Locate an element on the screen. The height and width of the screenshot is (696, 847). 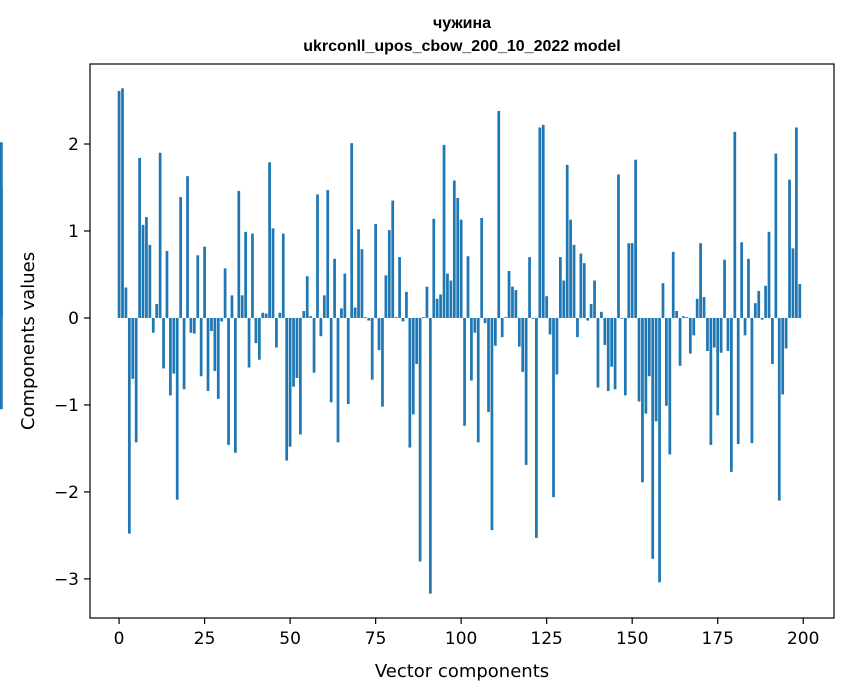
x-tick-label: 75 is located at coordinates (376, 639).